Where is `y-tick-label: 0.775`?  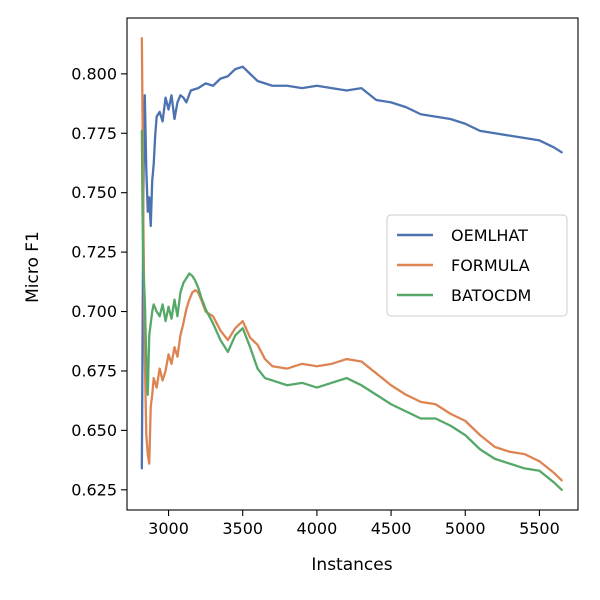 y-tick-label: 0.775 is located at coordinates (94, 133).